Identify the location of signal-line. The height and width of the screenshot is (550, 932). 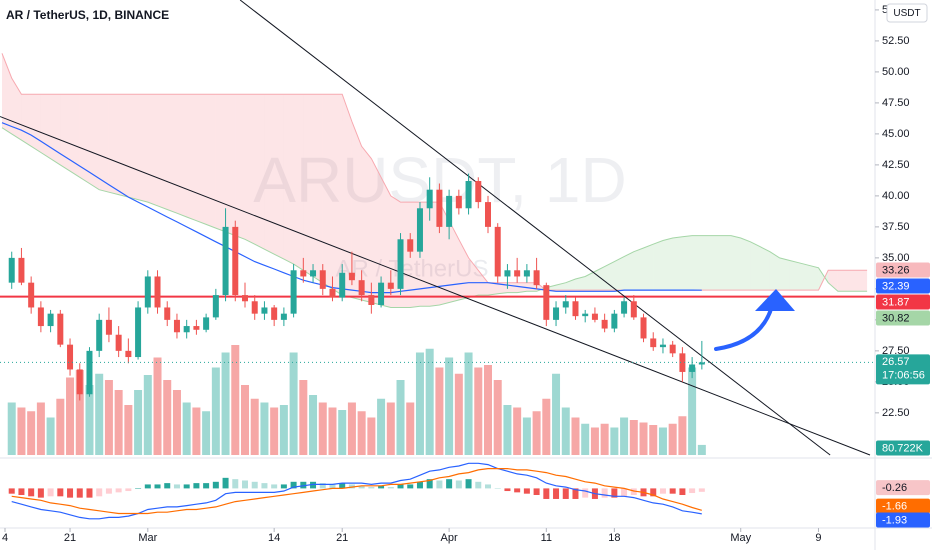
(356, 491).